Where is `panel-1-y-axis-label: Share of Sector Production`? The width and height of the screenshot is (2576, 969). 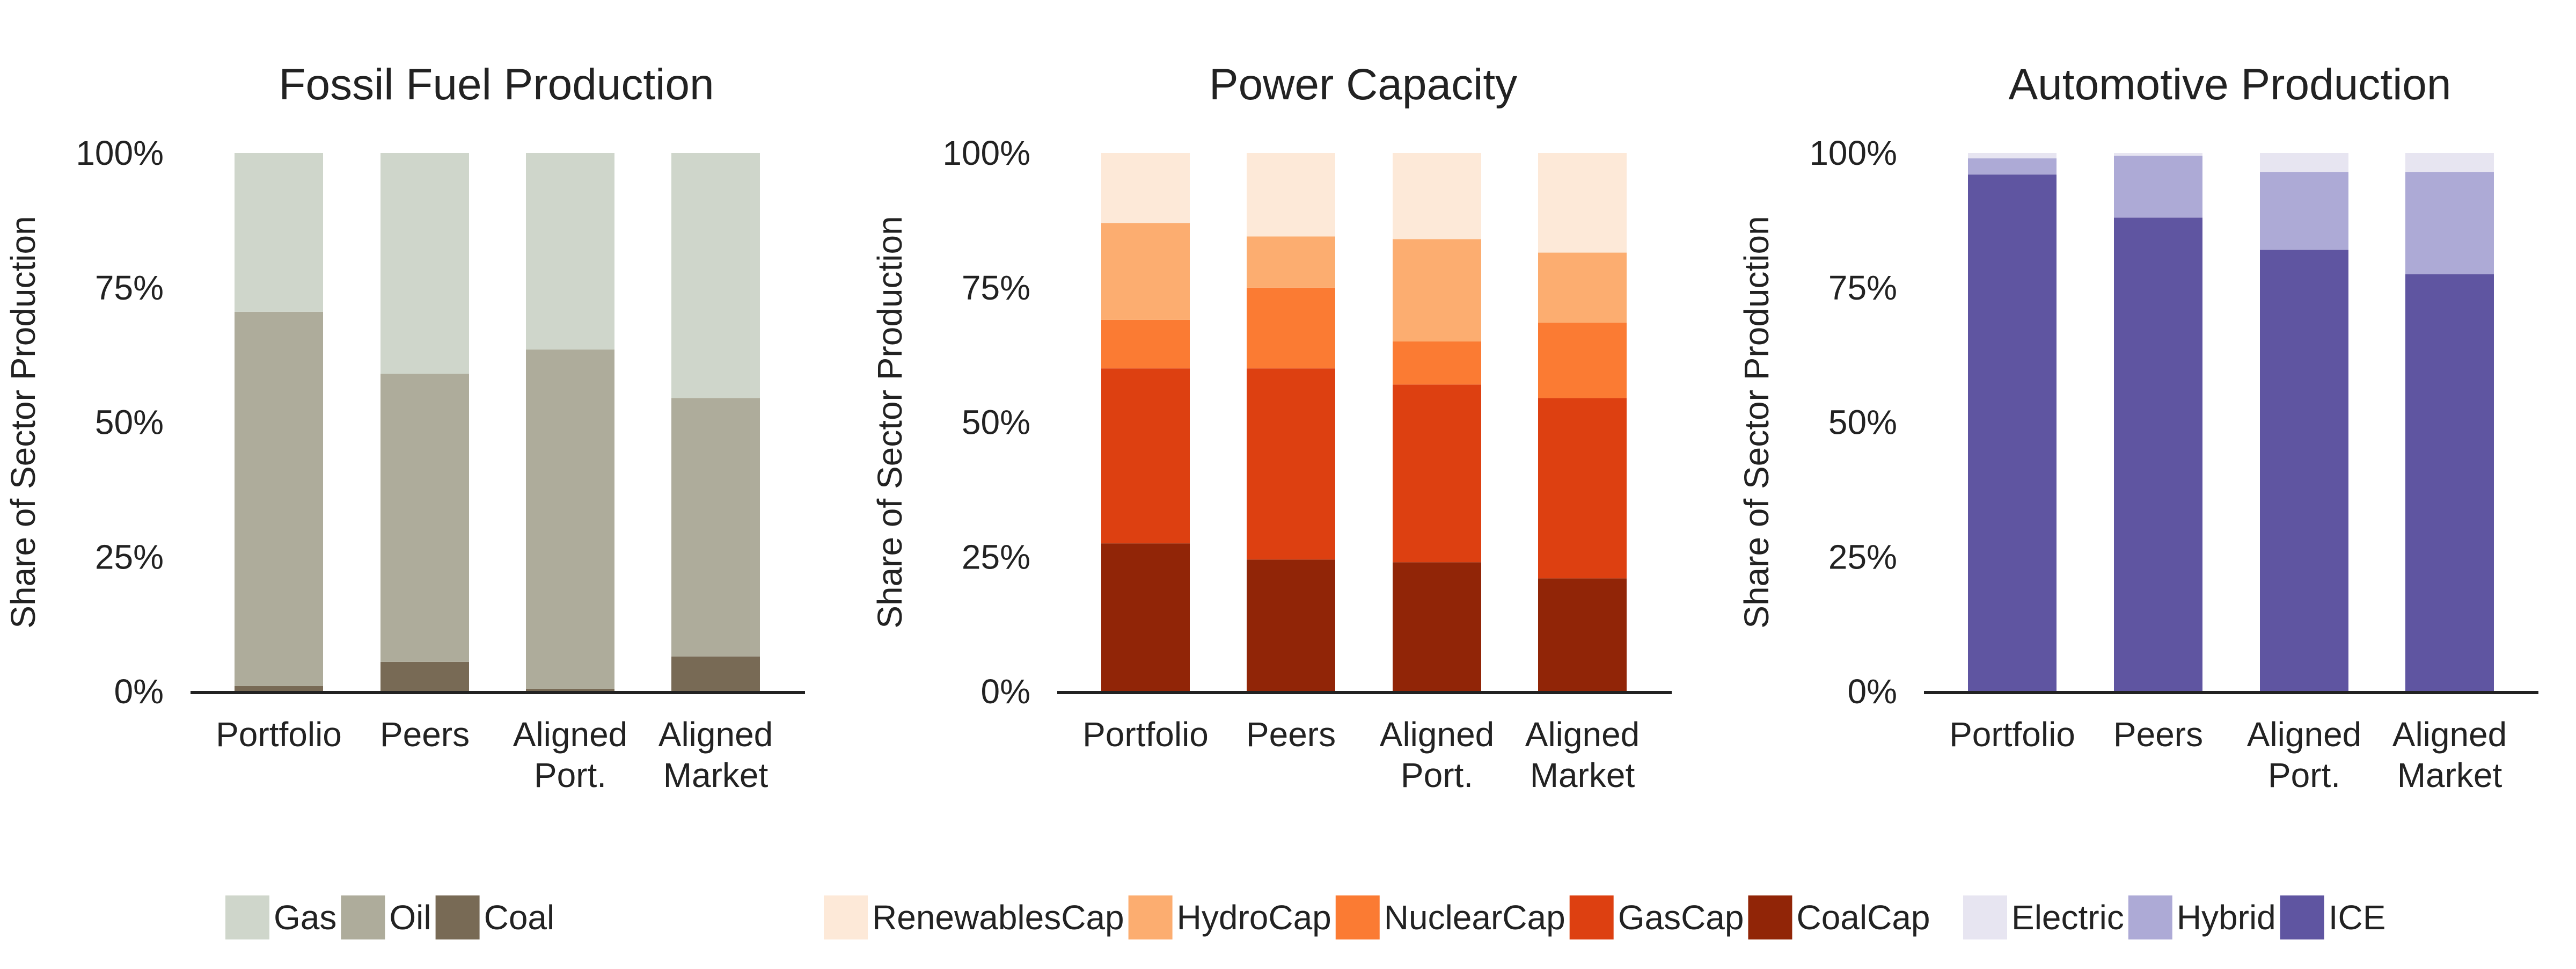 panel-1-y-axis-label: Share of Sector Production is located at coordinates (23, 422).